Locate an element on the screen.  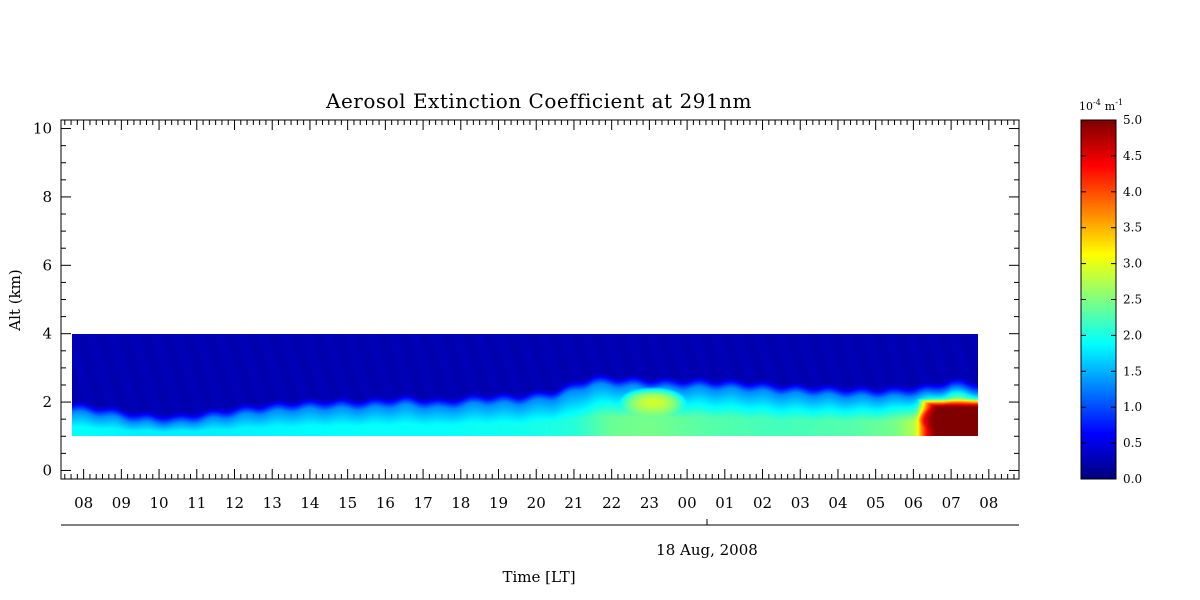
x-tick-label: 20 is located at coordinates (536, 503).